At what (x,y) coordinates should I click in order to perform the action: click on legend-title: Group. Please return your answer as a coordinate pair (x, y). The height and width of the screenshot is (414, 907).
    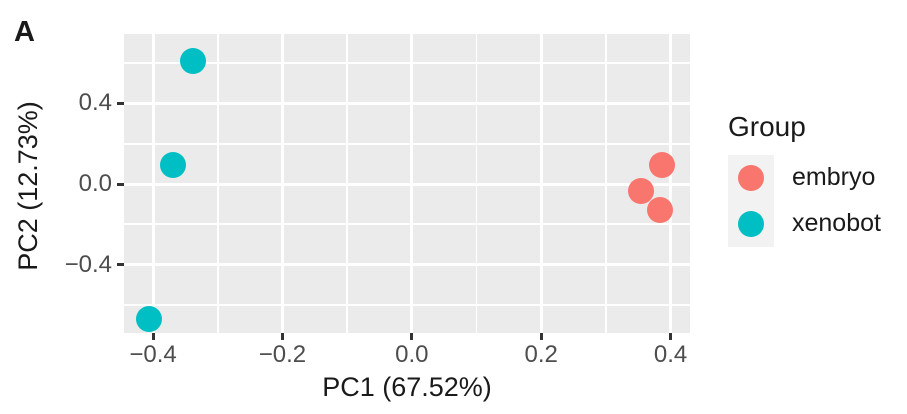
    Looking at the image, I should click on (767, 126).